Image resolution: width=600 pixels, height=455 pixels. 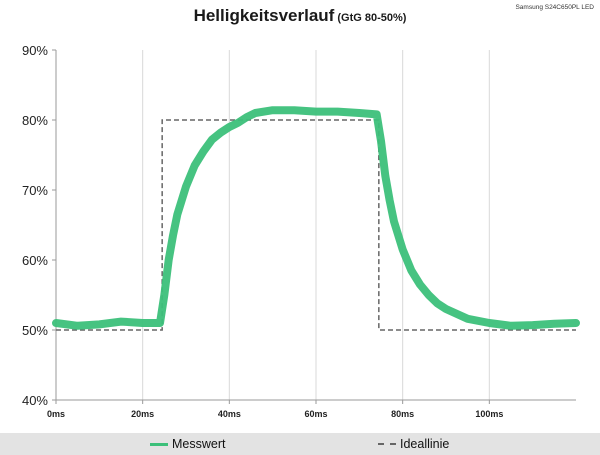 What do you see at coordinates (159, 444) in the screenshot?
I see `legend-swatch-messwert` at bounding box center [159, 444].